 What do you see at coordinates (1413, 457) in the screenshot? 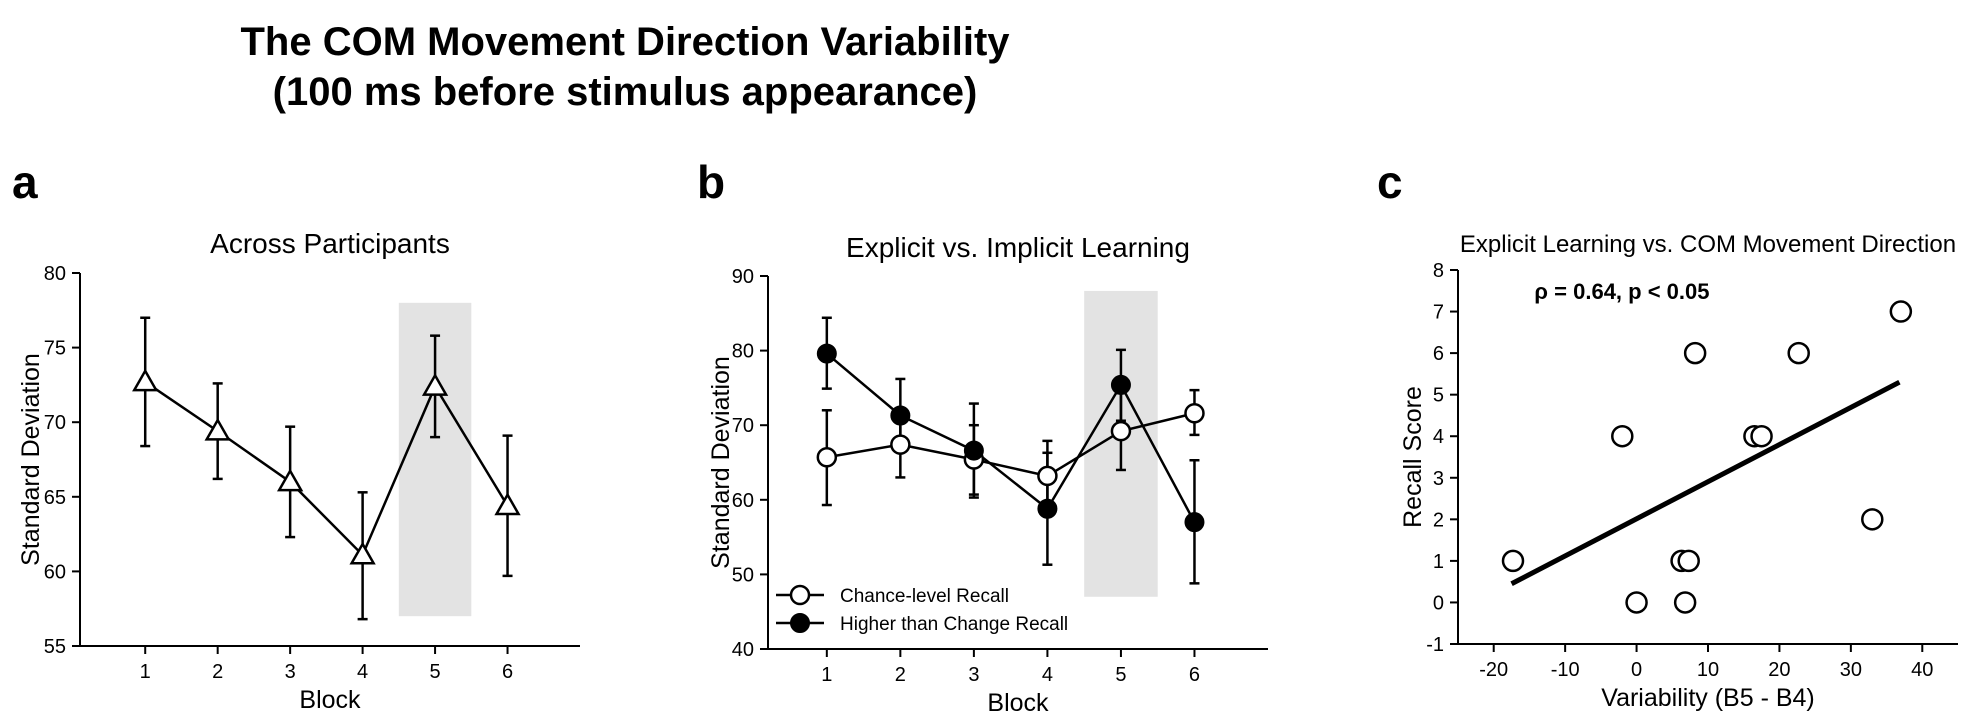
I see `y-axis-label: Recall Score` at bounding box center [1413, 457].